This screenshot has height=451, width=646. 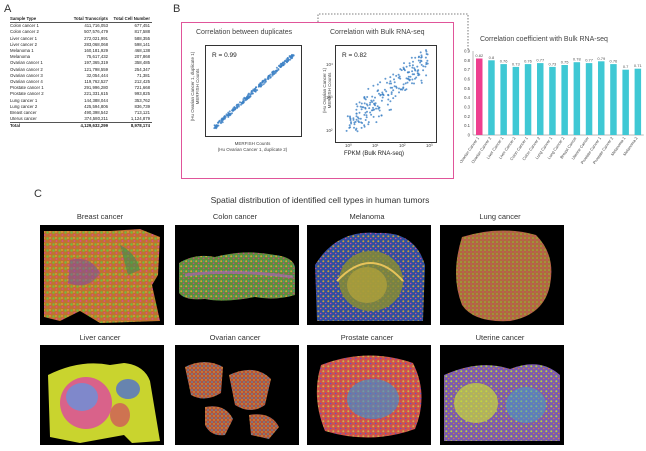 I want to click on bar-y-tick-label: 0.6, so click(x=467, y=79).